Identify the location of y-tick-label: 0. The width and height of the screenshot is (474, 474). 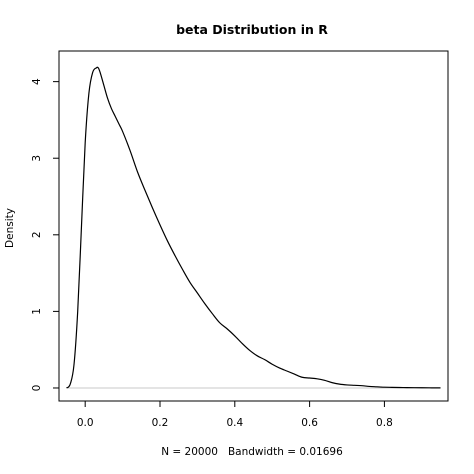
(37, 388).